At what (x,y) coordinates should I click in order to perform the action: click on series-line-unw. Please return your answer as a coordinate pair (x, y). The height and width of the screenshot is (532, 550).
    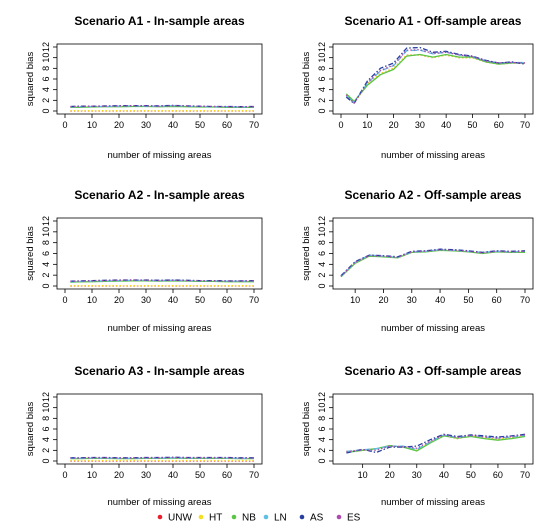
    Looking at the image, I should click on (432, 263).